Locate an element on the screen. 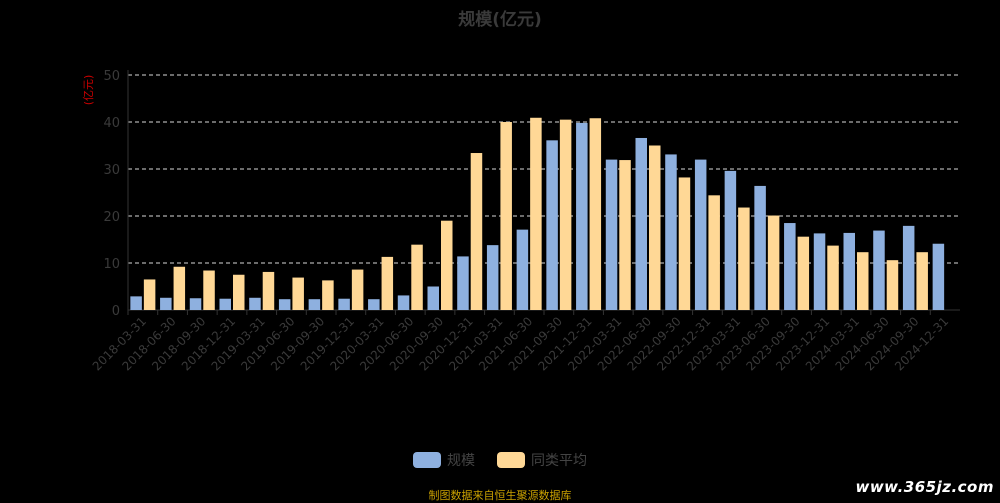 Image resolution: width=1000 pixels, height=503 pixels. legend-label-peer-average: 同类平均 is located at coordinates (559, 461).